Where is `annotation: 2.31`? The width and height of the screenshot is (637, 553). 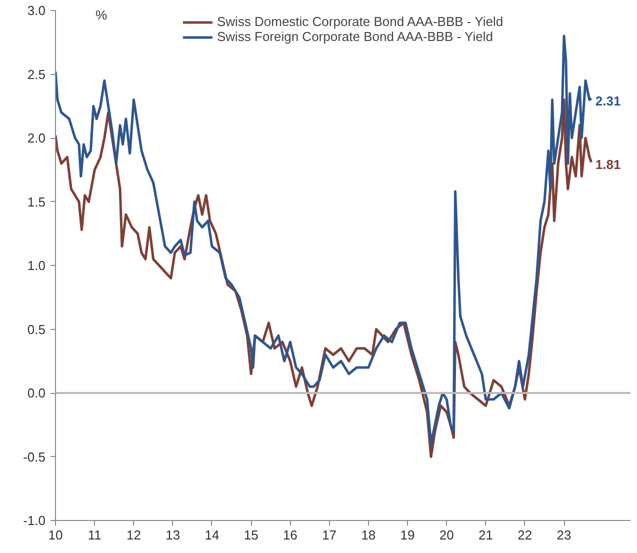
annotation: 2.31 is located at coordinates (608, 100).